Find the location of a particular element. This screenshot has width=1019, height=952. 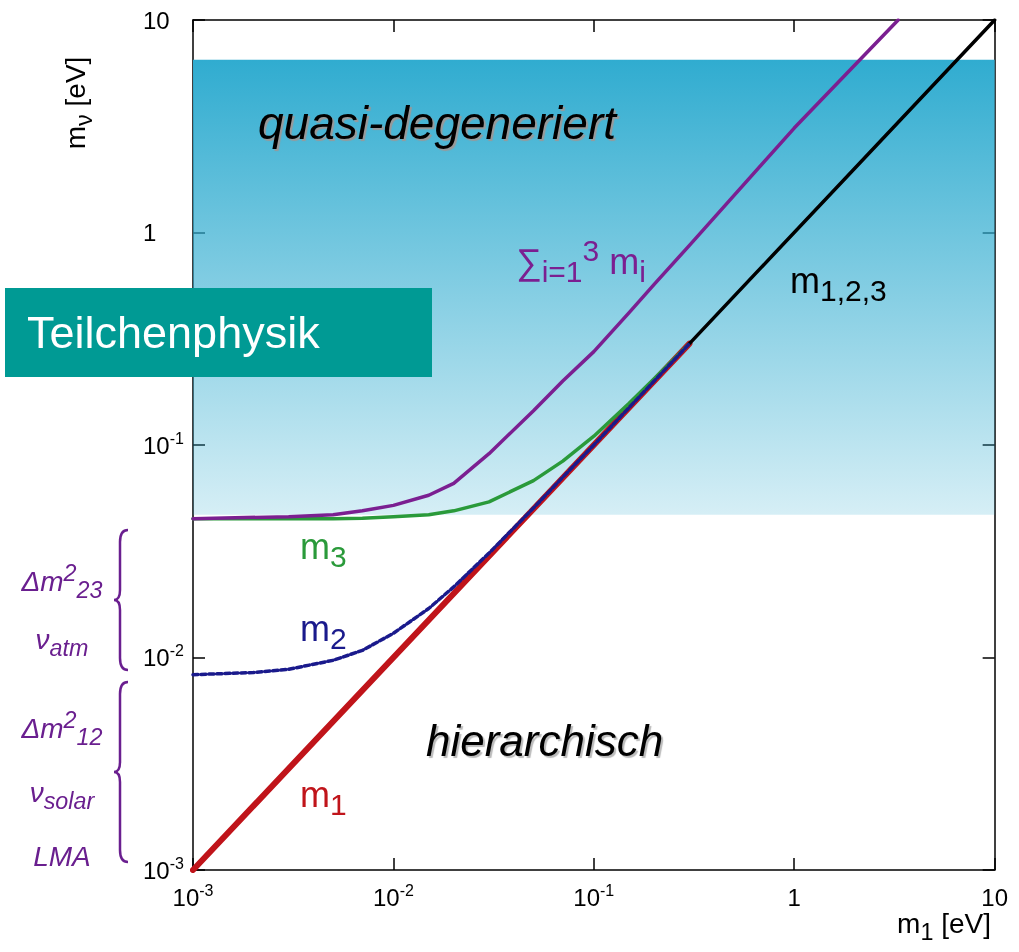

series-label: m$_{1,2,3}$ is located at coordinates (838, 284).